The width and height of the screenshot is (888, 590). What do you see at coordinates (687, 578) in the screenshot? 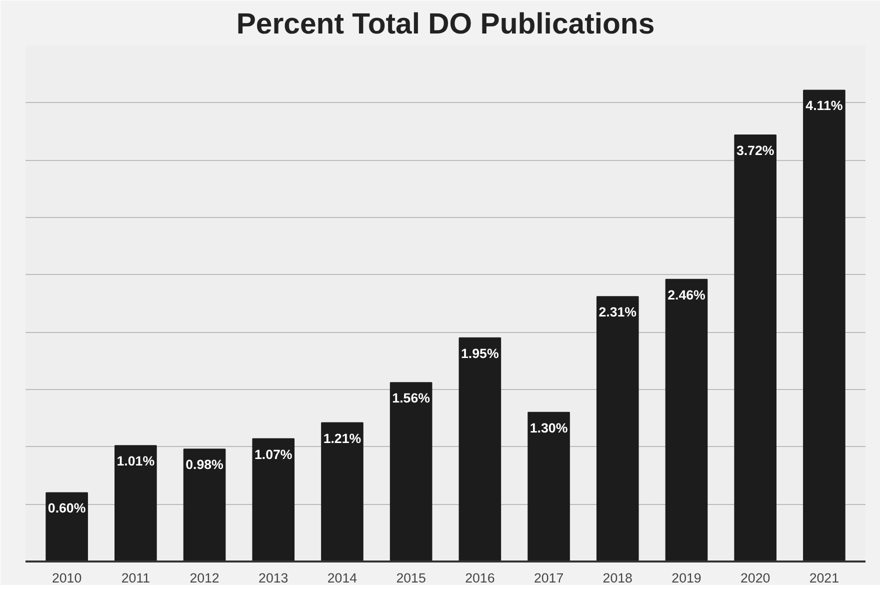
I see `x-tick-label: 2019` at bounding box center [687, 578].